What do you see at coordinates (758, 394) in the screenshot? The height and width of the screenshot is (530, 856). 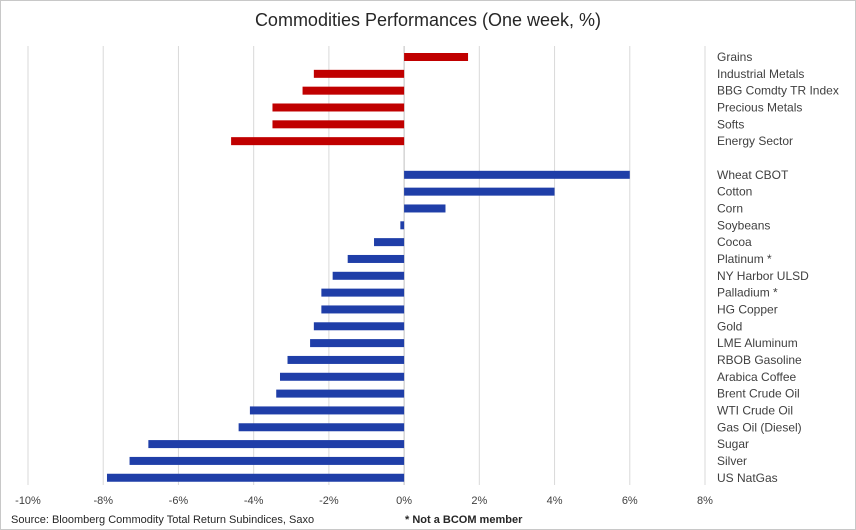 I see `category-label: Brent Crude Oil` at bounding box center [758, 394].